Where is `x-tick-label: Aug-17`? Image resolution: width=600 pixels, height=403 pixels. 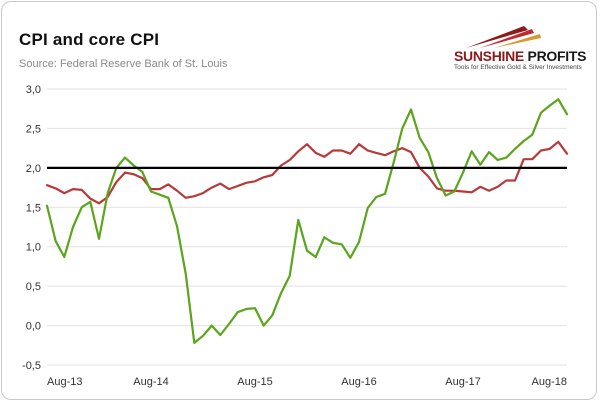 x-tick-label: Aug-17 is located at coordinates (462, 382).